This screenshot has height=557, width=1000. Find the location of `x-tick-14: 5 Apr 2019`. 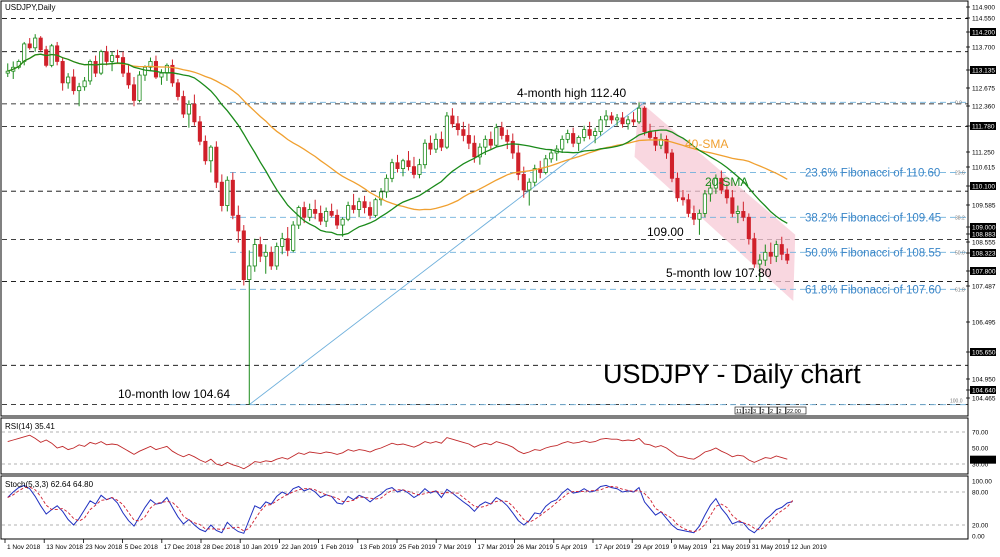

x-tick-14: 5 Apr 2019 is located at coordinates (572, 547).